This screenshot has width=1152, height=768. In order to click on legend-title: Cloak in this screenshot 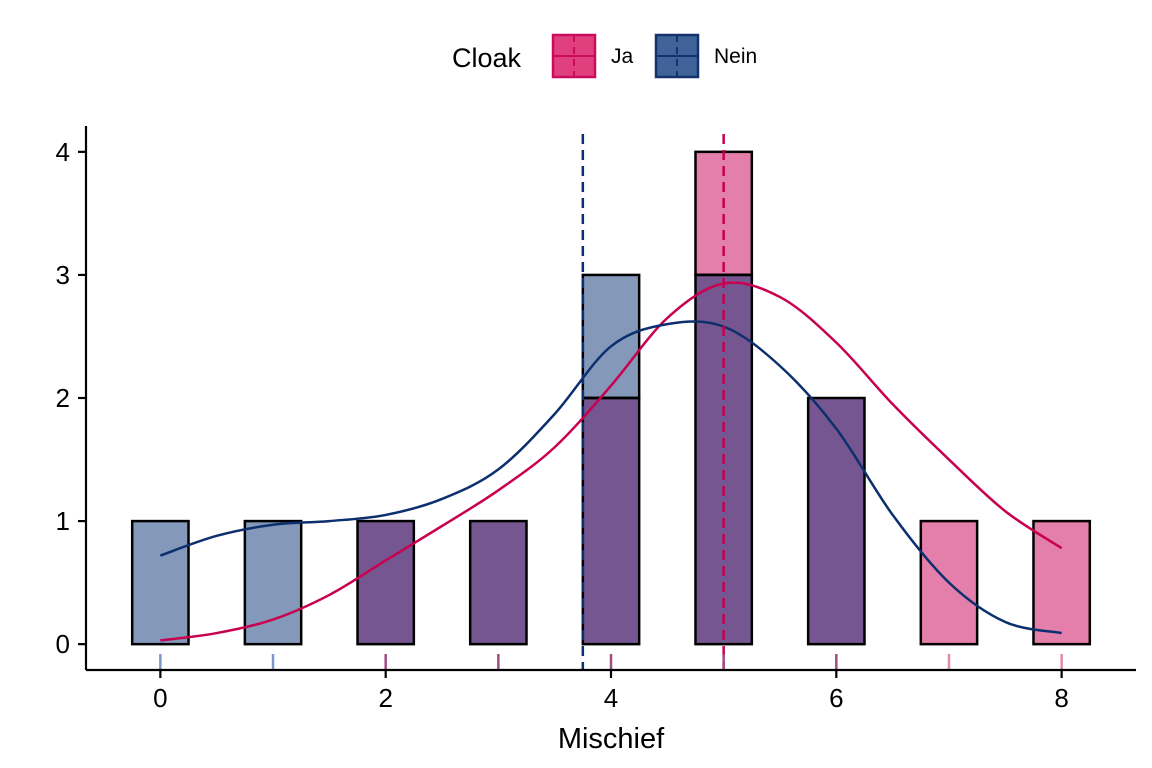, I will do `click(487, 58)`.